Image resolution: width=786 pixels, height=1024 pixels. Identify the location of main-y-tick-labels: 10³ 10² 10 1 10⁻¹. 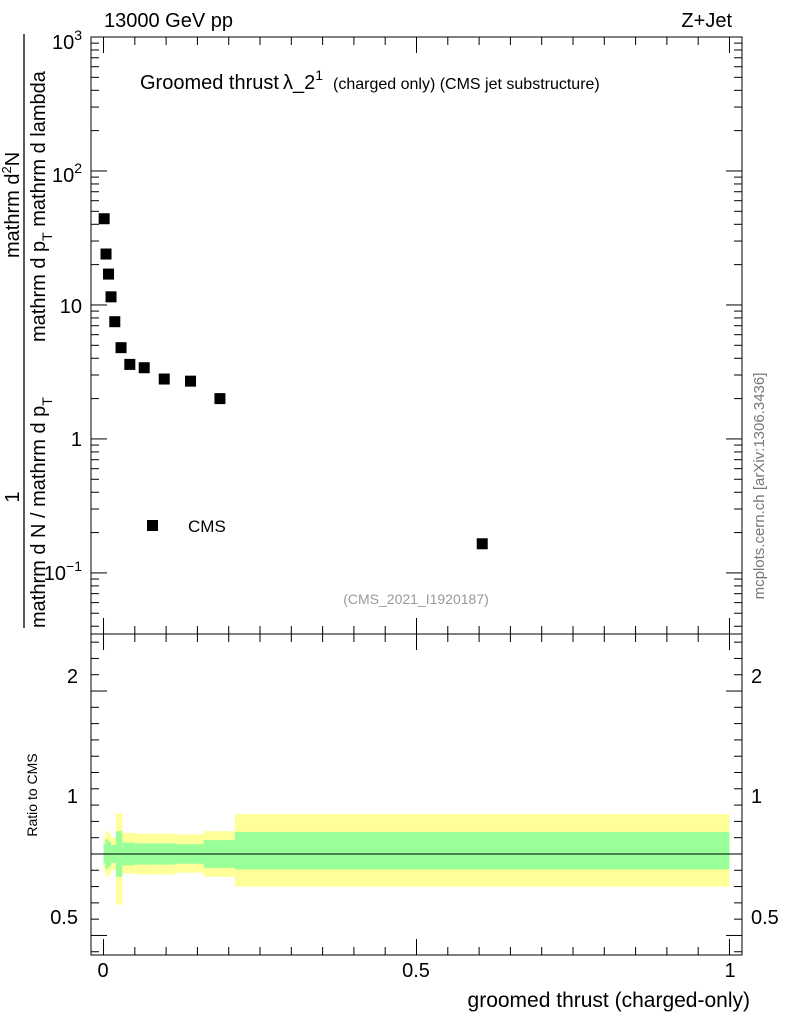
(63, 306).